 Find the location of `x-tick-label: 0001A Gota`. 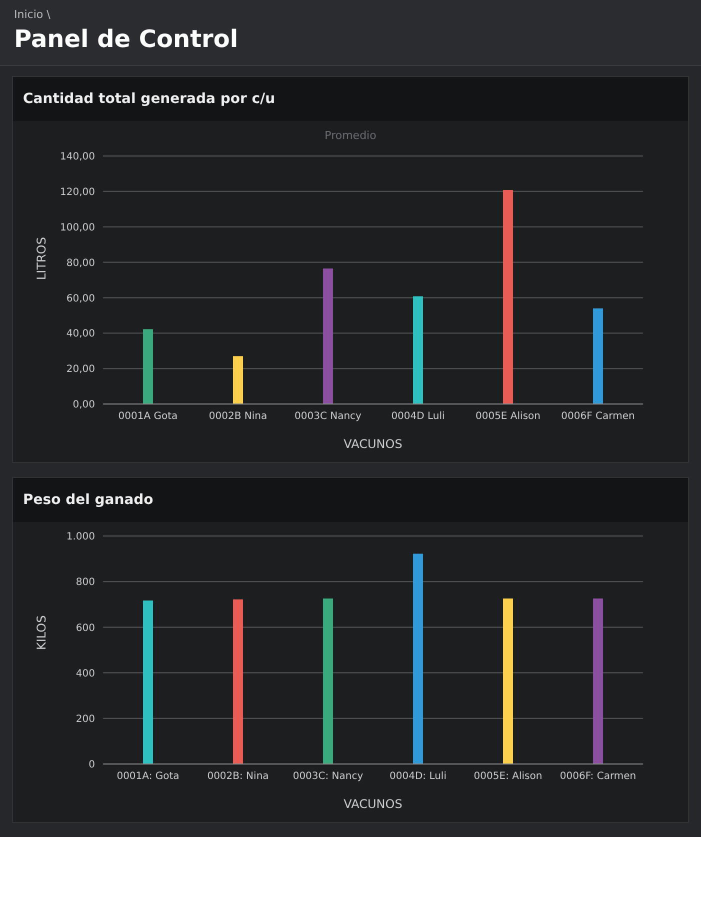

x-tick-label: 0001A Gota is located at coordinates (148, 416).